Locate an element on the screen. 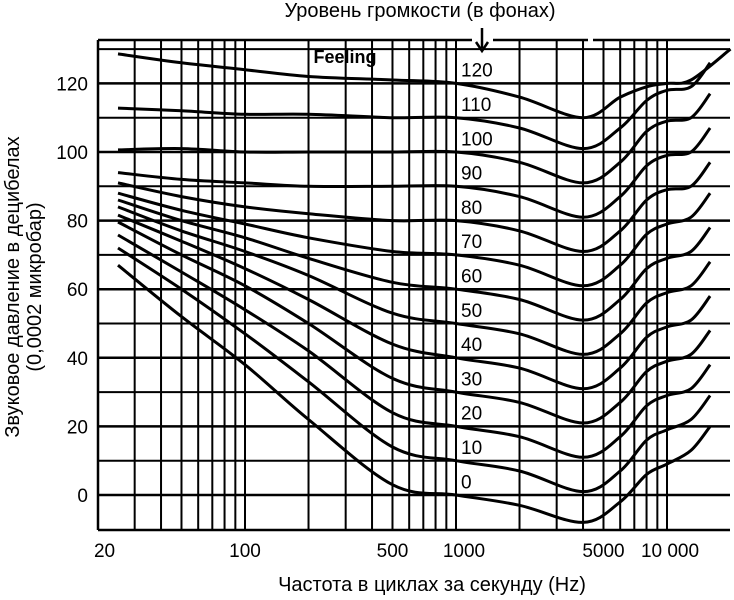 Image resolution: width=734 pixels, height=600 pixels. x-tick-label: 100 is located at coordinates (245, 551).